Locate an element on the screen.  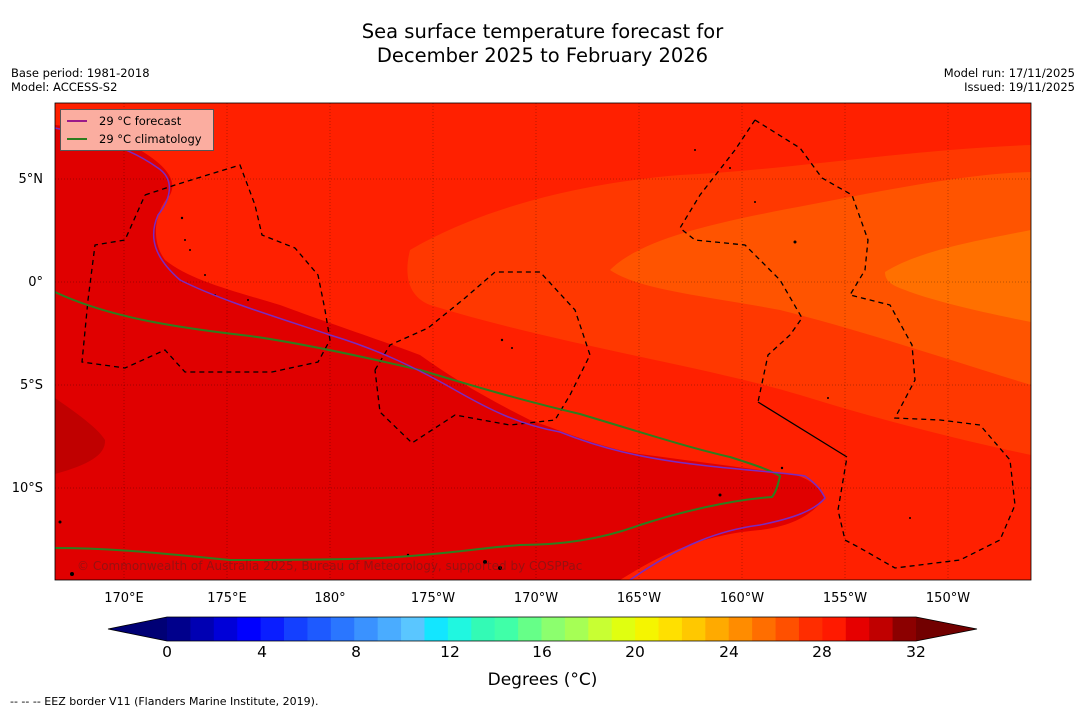
lon-label: 170°W is located at coordinates (536, 598).